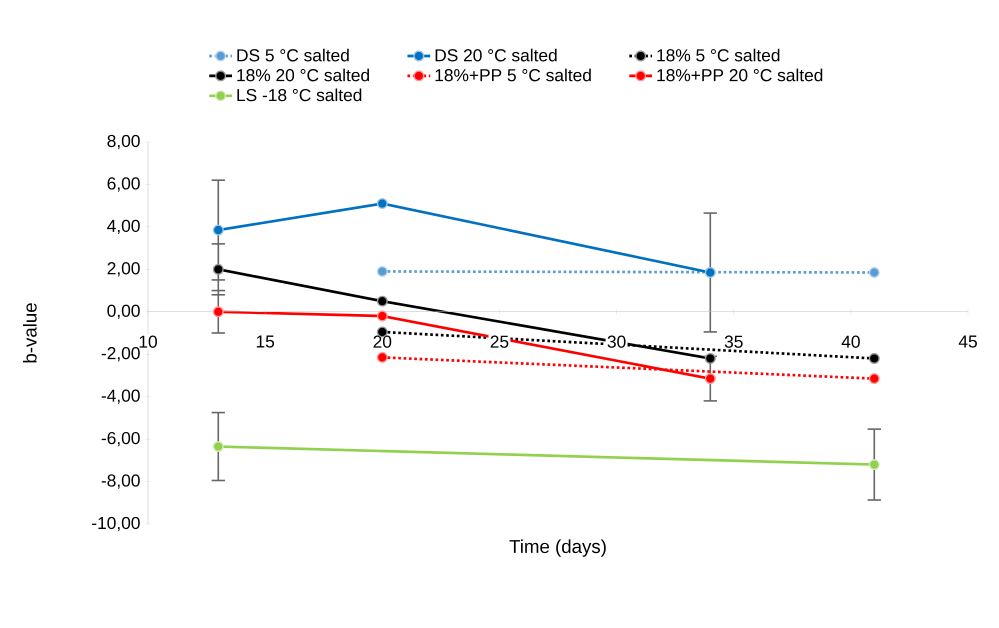 This screenshot has width=999, height=628. What do you see at coordinates (303, 75) in the screenshot?
I see `legend-label: 18% 20 °C salted` at bounding box center [303, 75].